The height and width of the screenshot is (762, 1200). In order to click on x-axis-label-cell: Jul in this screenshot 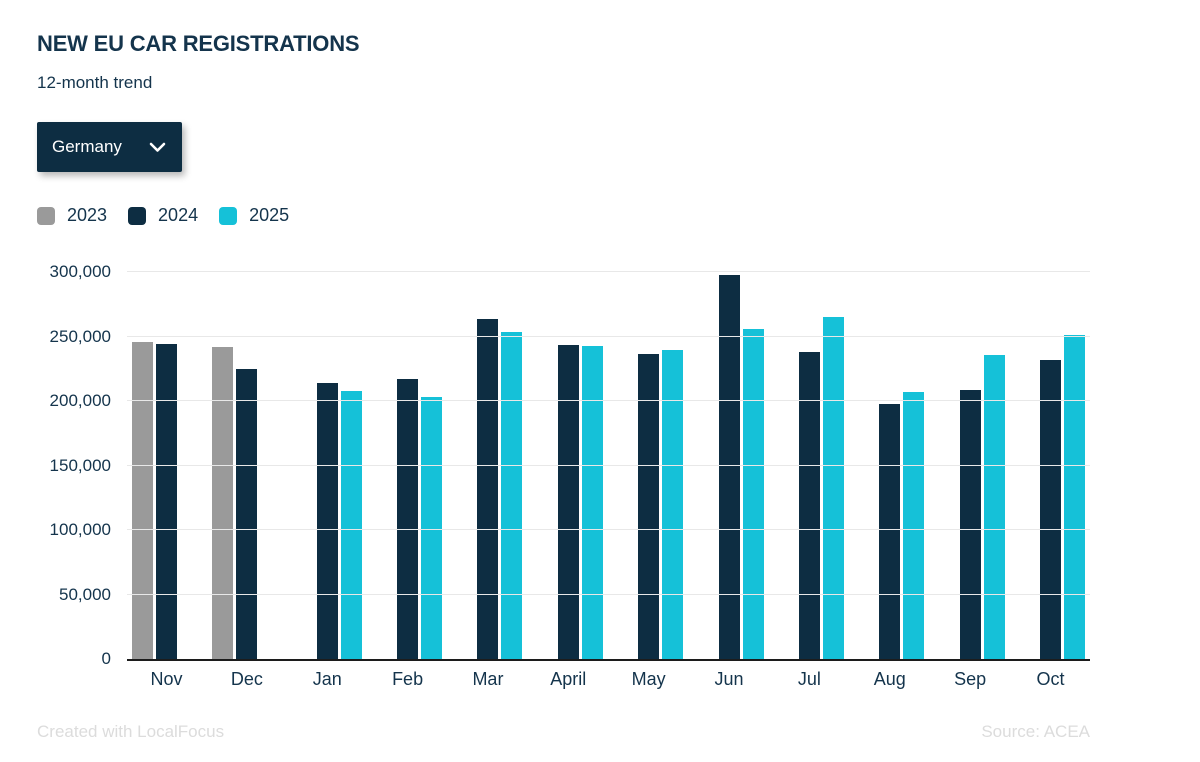, I will do `click(809, 679)`.